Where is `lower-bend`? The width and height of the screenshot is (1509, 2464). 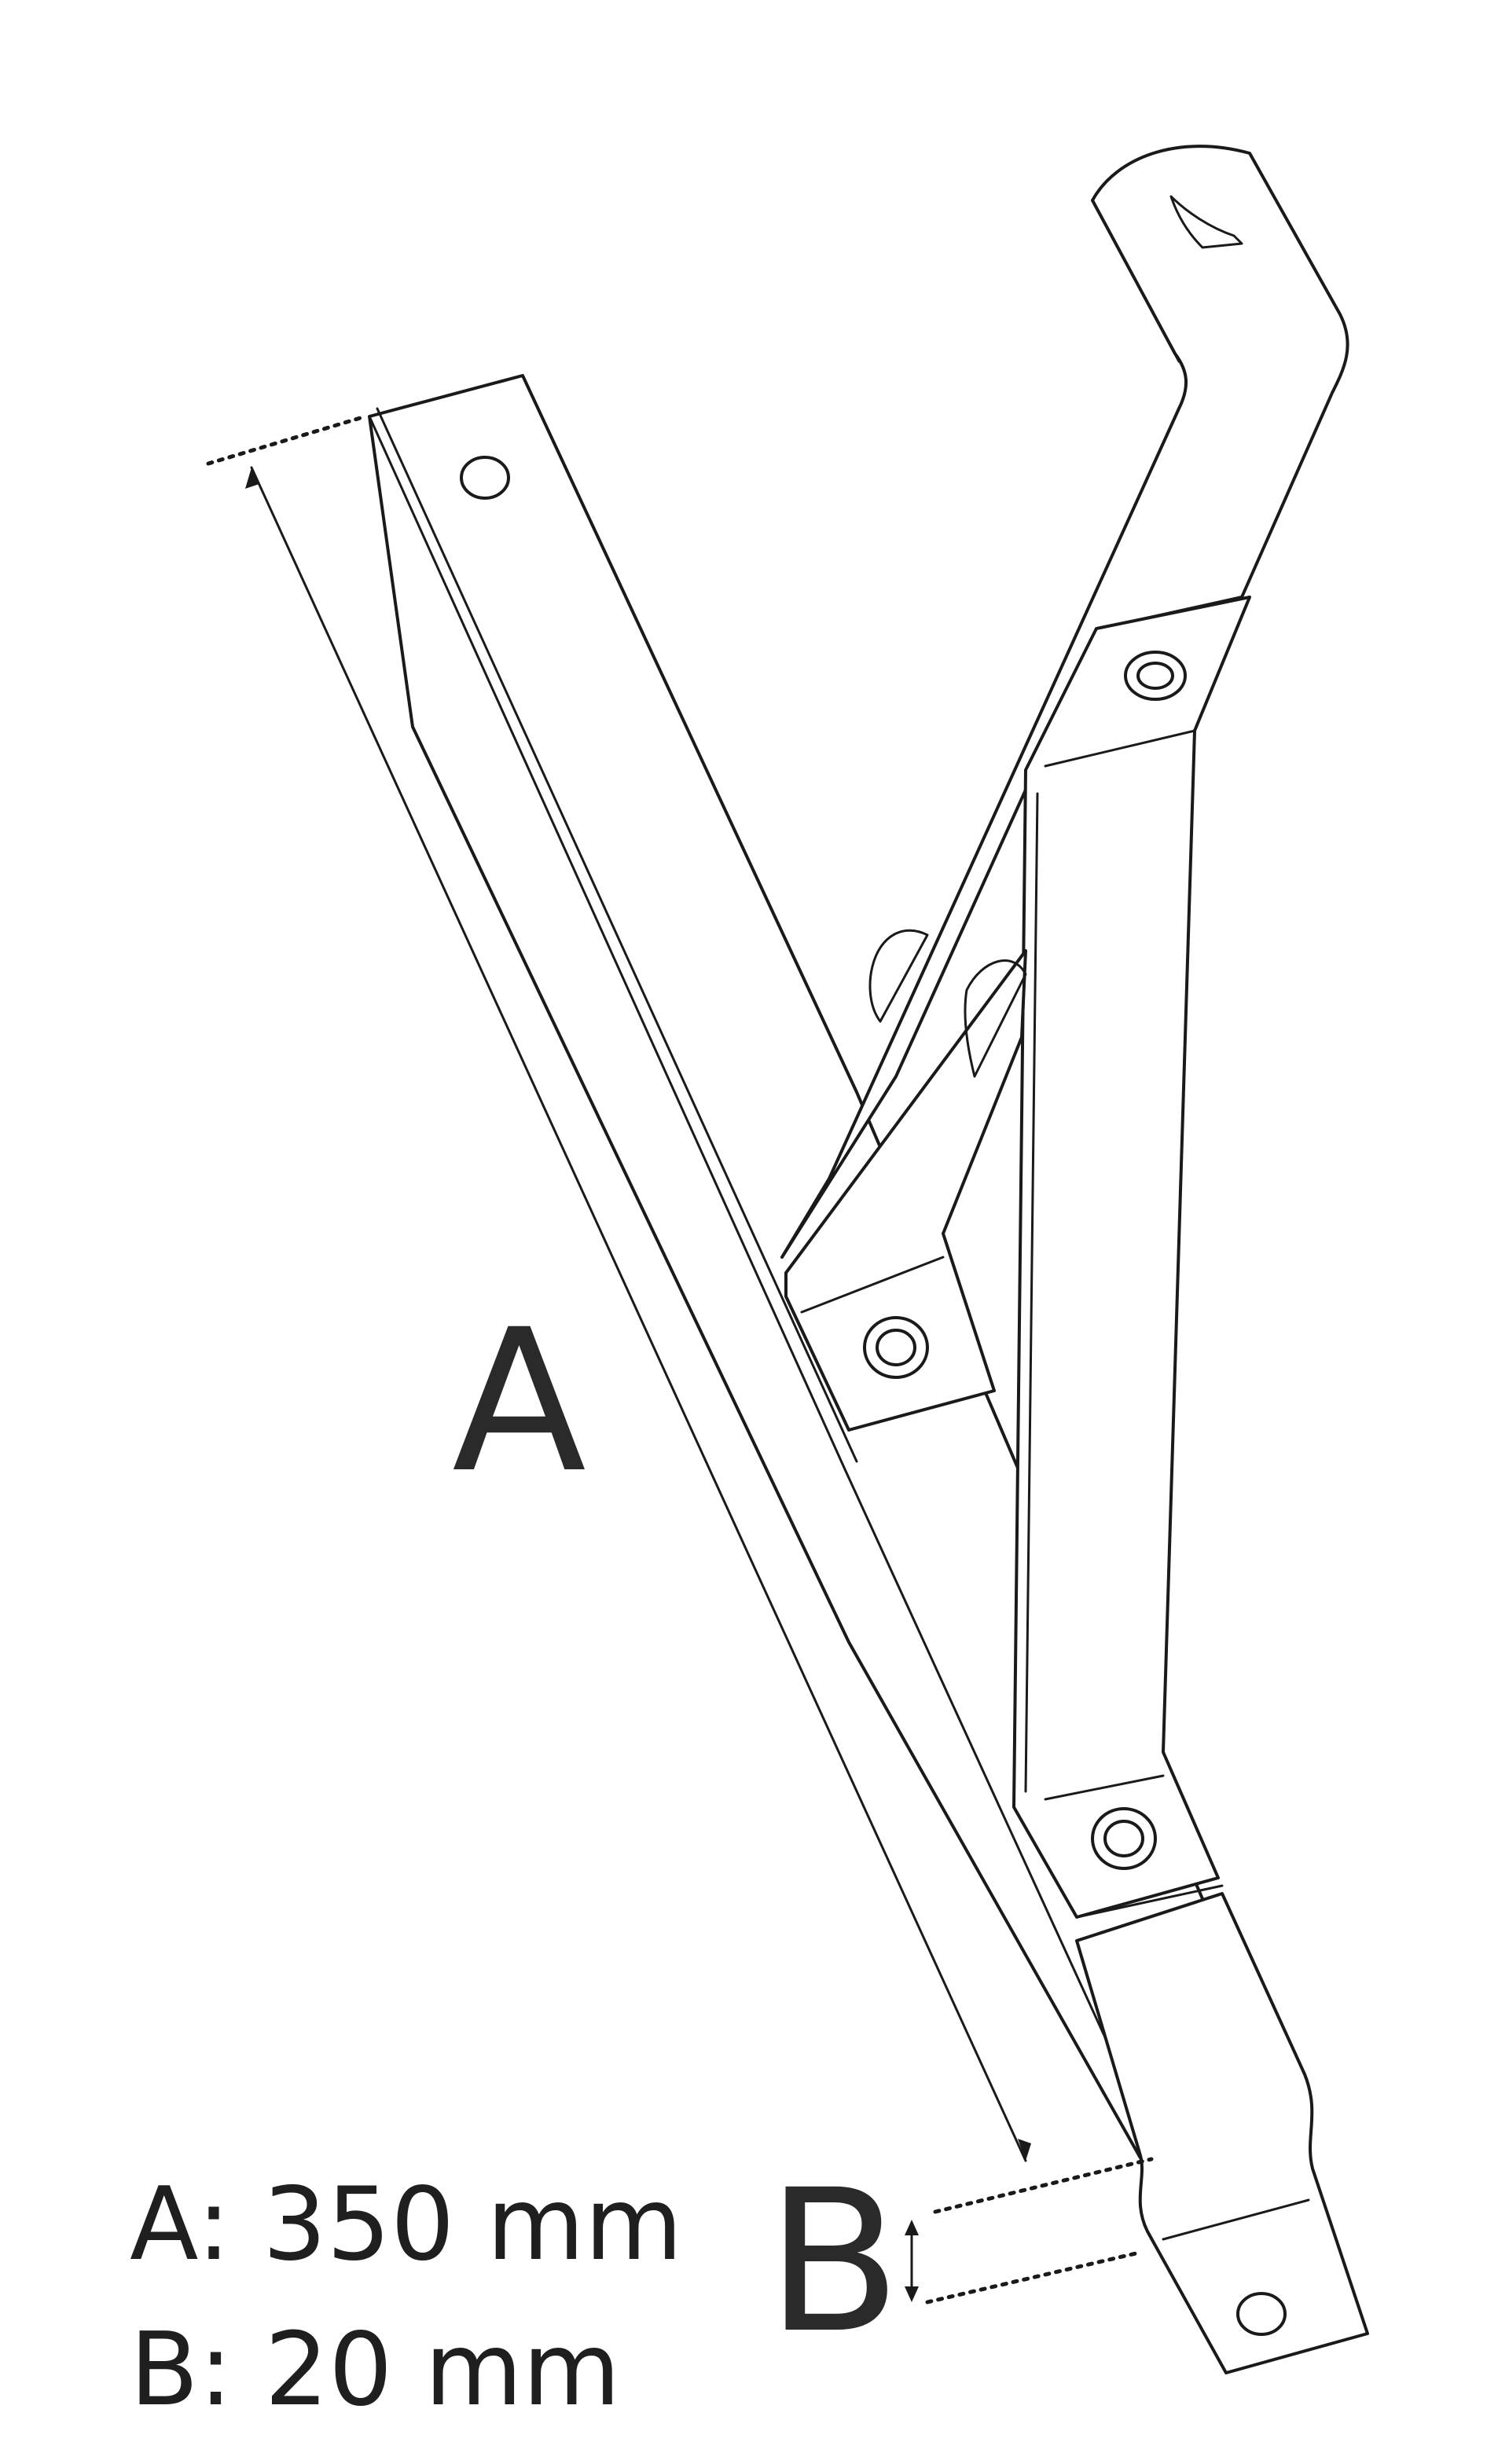 lower-bend is located at coordinates (1222, 2133).